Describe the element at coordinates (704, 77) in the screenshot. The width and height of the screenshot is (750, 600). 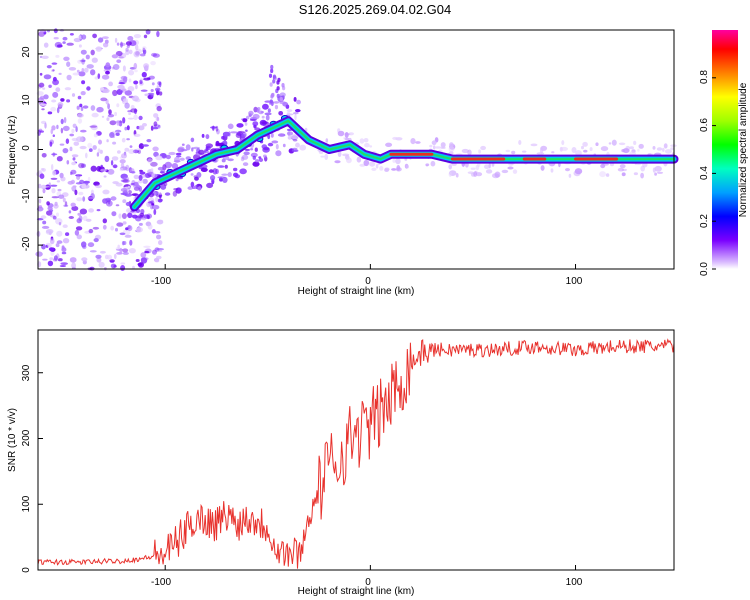
I see `colorbar-tick-5: 0.8` at that location.